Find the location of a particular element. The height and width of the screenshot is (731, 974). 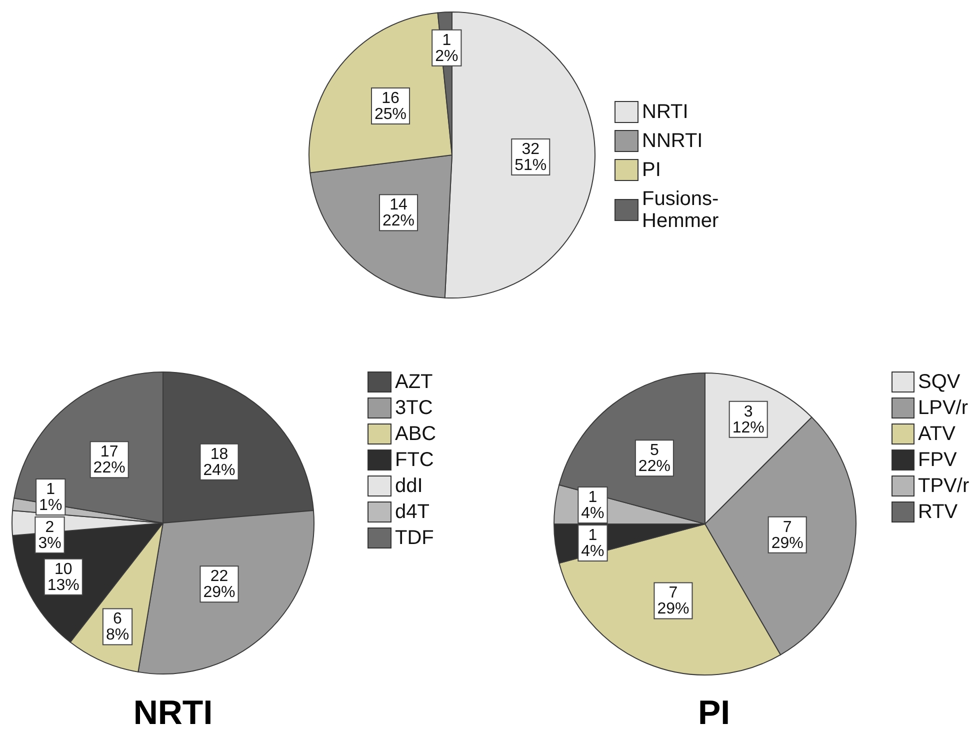

legend-label: ddI is located at coordinates (409, 486).